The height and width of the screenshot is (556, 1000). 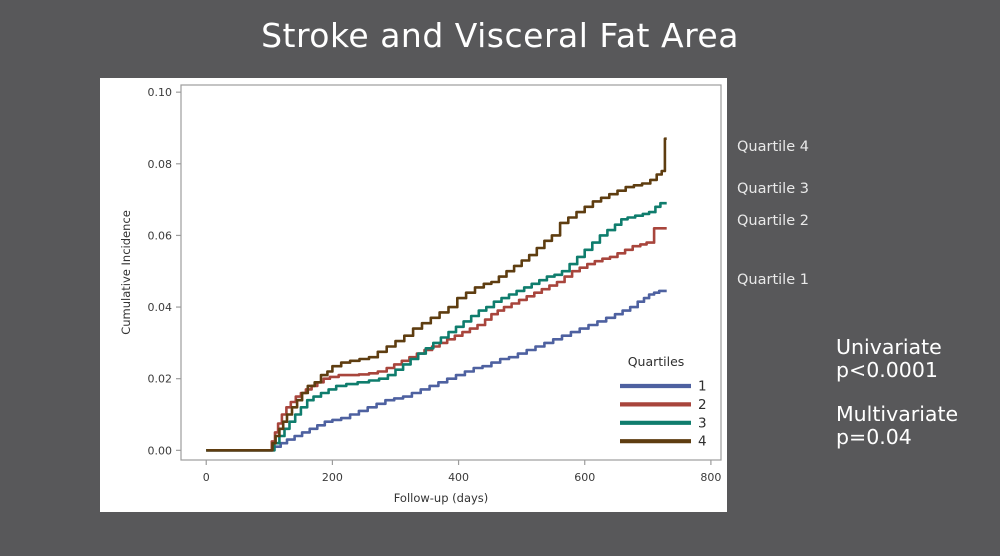 I want to click on slide-title: Stroke and Visceral Fat Area, so click(x=500, y=35).